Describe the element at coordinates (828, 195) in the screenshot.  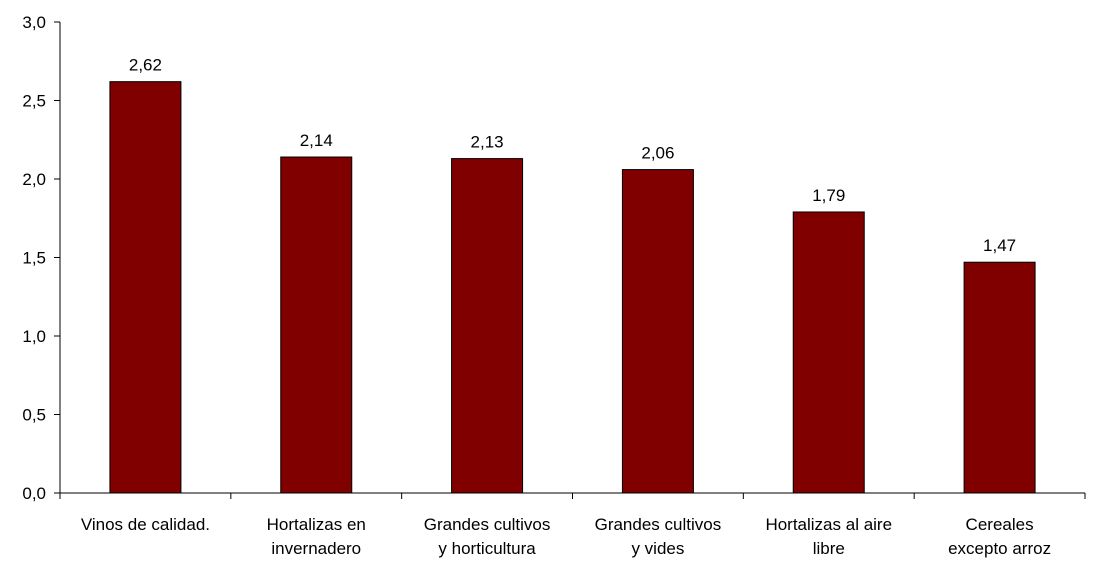
I see `data-label: 1,79` at that location.